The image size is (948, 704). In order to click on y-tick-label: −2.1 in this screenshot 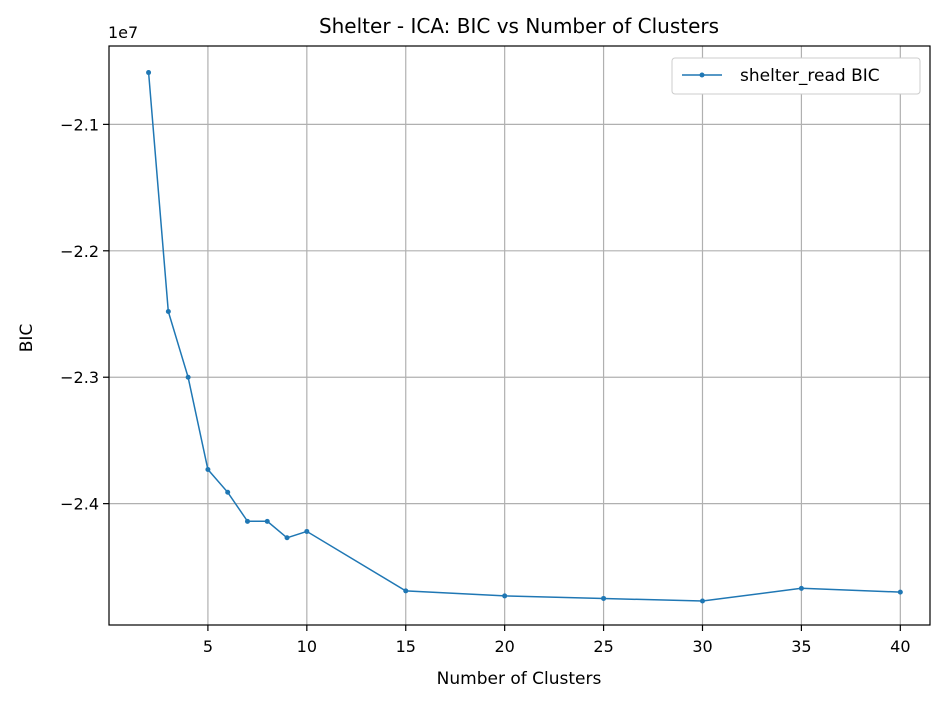, I will do `click(79, 124)`.